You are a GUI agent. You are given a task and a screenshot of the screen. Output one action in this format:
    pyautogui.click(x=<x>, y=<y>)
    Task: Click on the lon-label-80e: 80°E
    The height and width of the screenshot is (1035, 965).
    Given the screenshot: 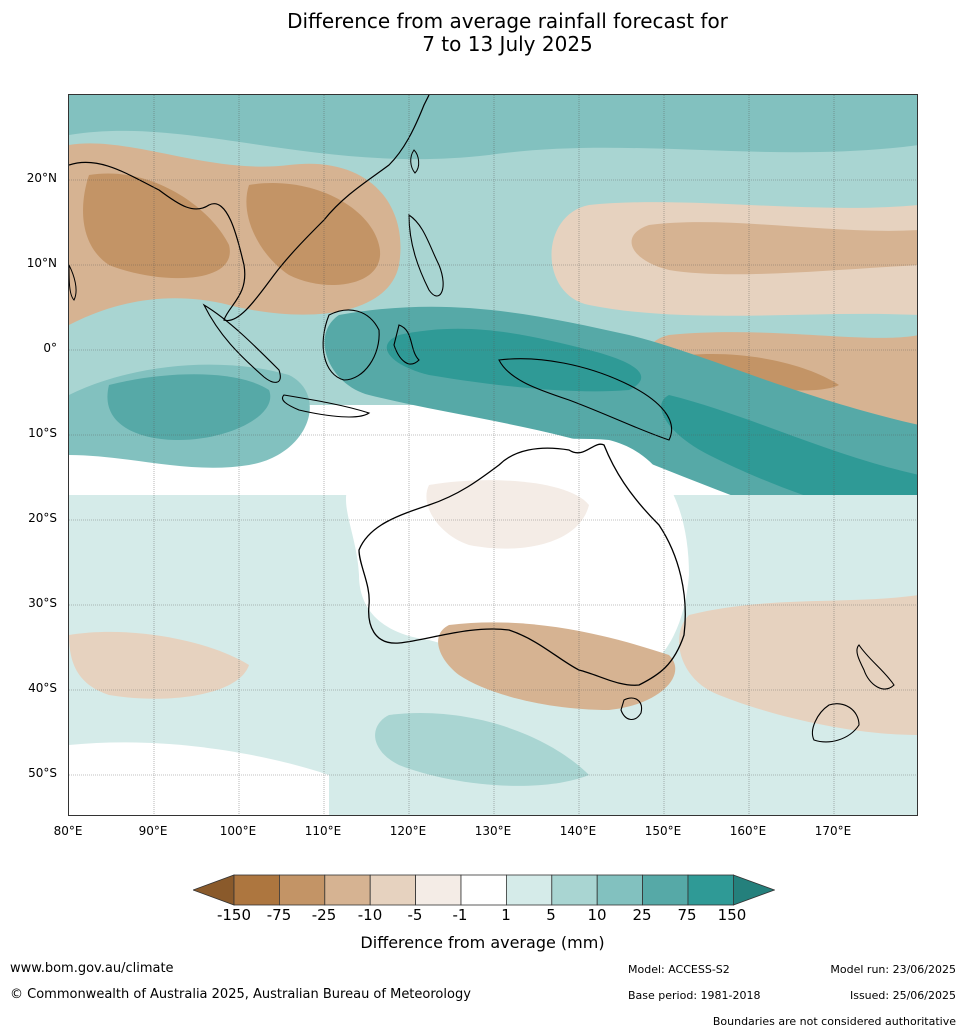 What is the action you would take?
    pyautogui.click(x=68, y=831)
    